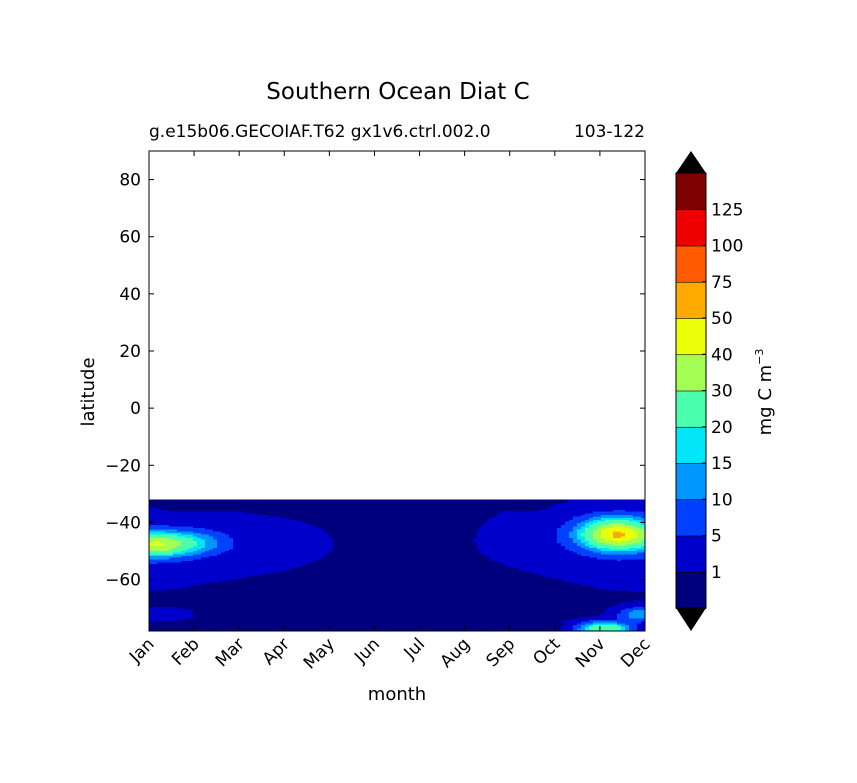 The image size is (857, 783). What do you see at coordinates (130, 352) in the screenshot?
I see `y-tick-label: 20` at bounding box center [130, 352].